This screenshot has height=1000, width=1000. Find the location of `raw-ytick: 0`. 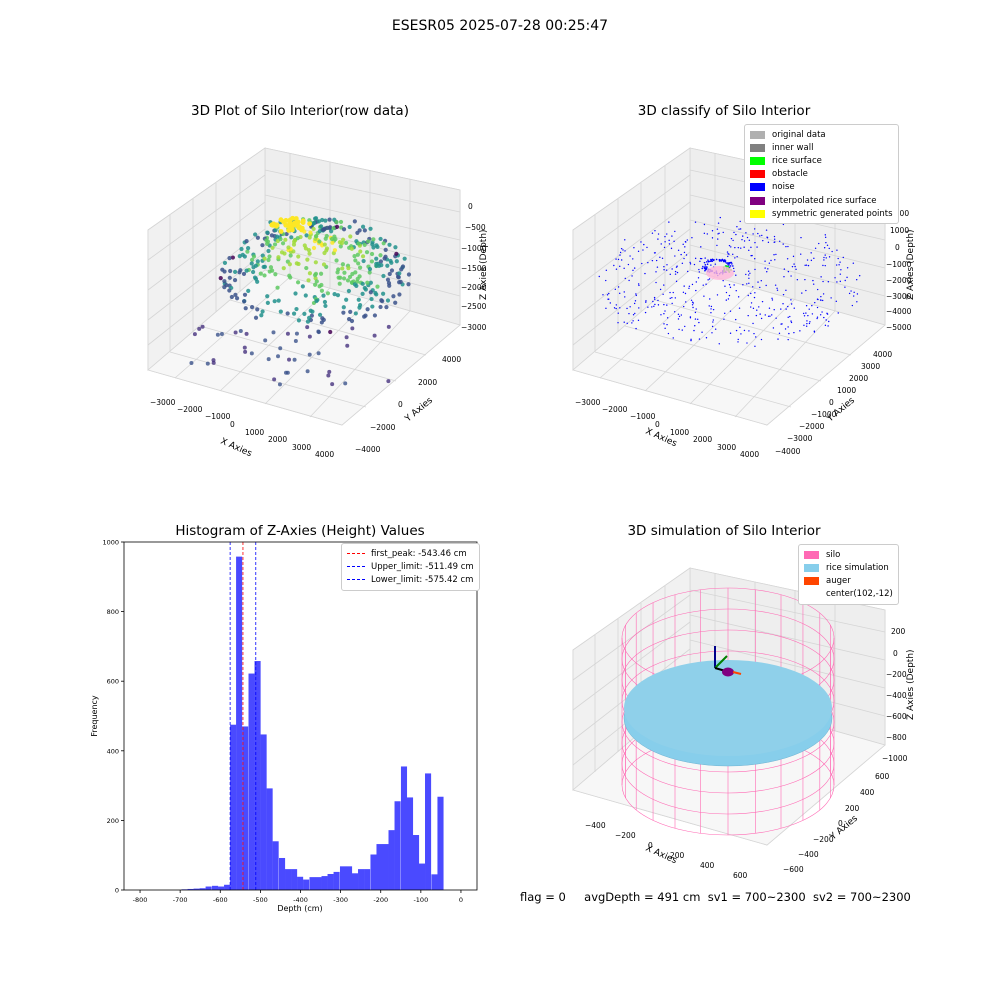

raw-ytick: 0 is located at coordinates (400, 404).